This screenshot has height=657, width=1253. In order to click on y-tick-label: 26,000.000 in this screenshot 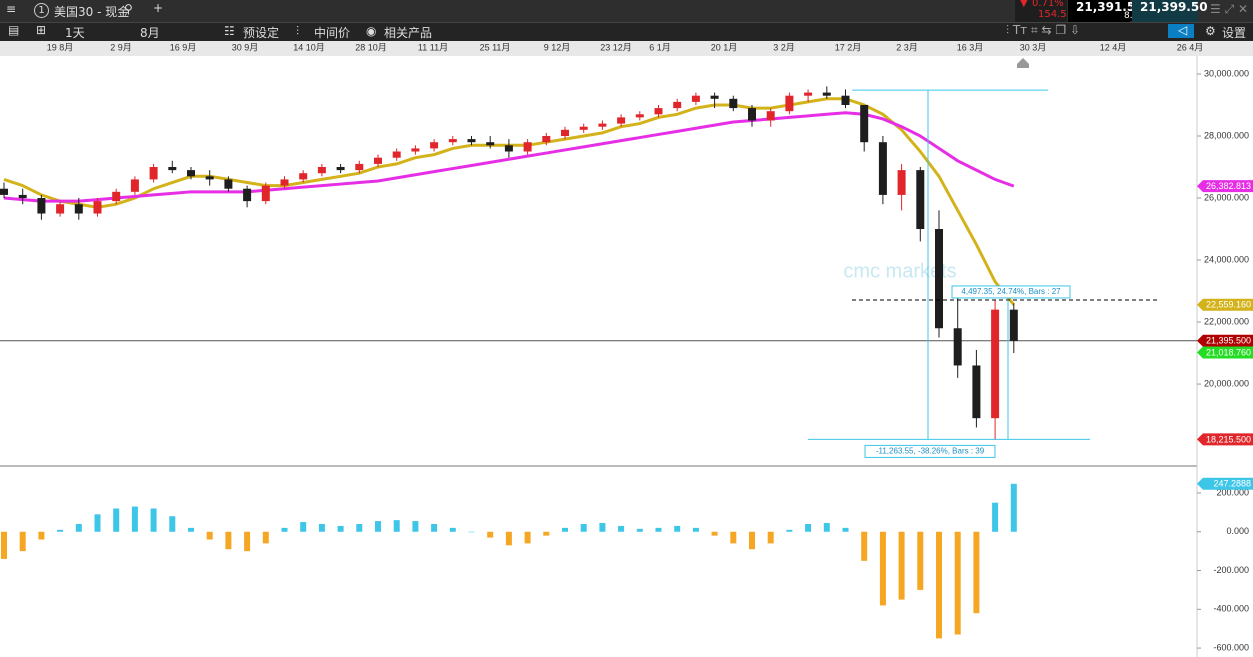, I will do `click(1226, 197)`.